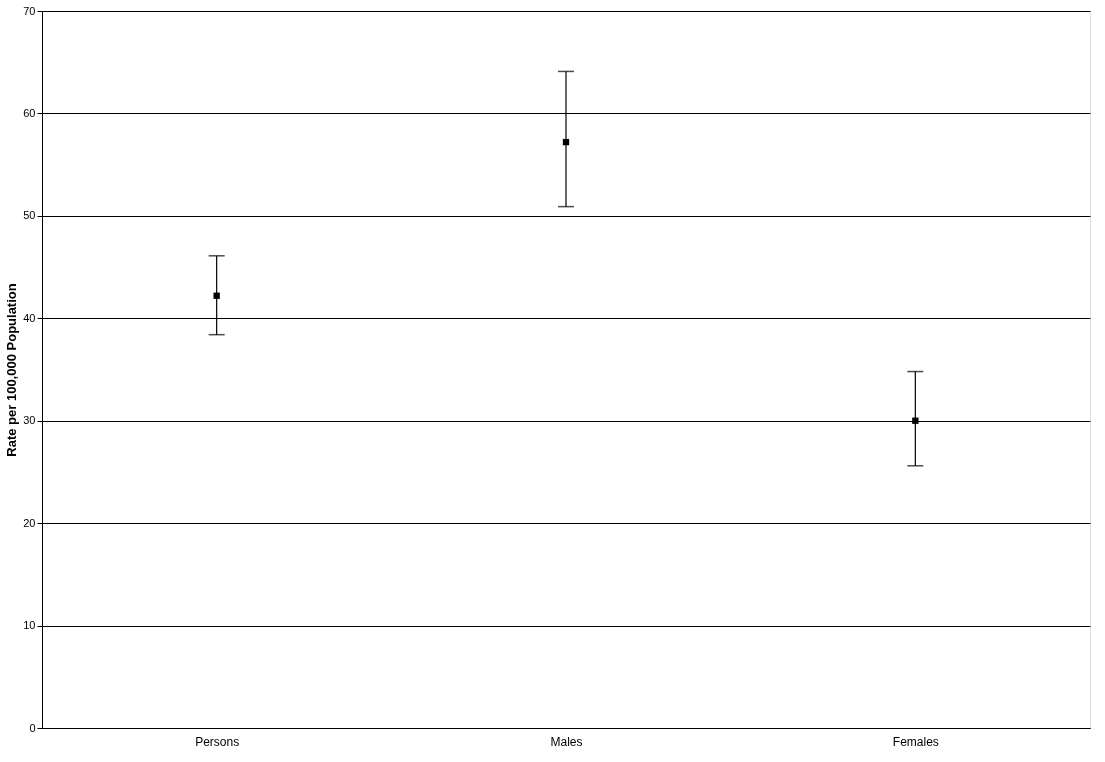  I want to click on y-tick-label: 0, so click(32, 727).